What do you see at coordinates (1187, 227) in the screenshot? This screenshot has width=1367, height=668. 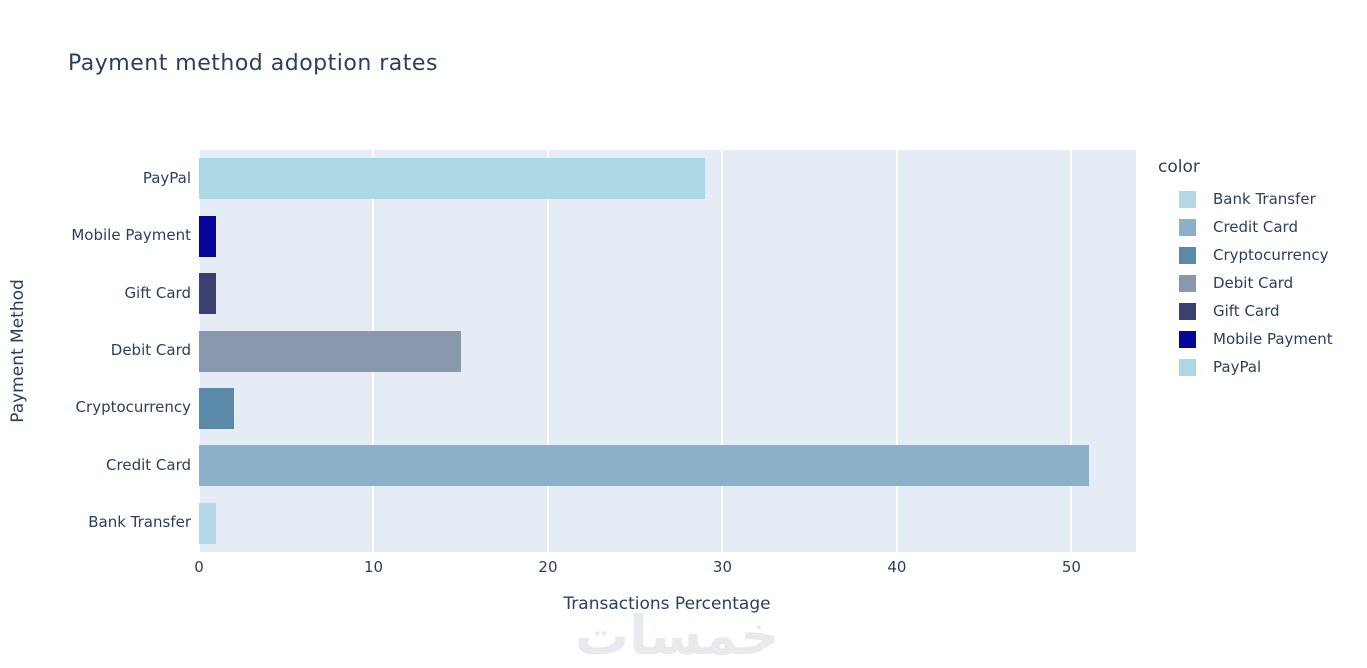 I see `legend-swatch-credit-card` at bounding box center [1187, 227].